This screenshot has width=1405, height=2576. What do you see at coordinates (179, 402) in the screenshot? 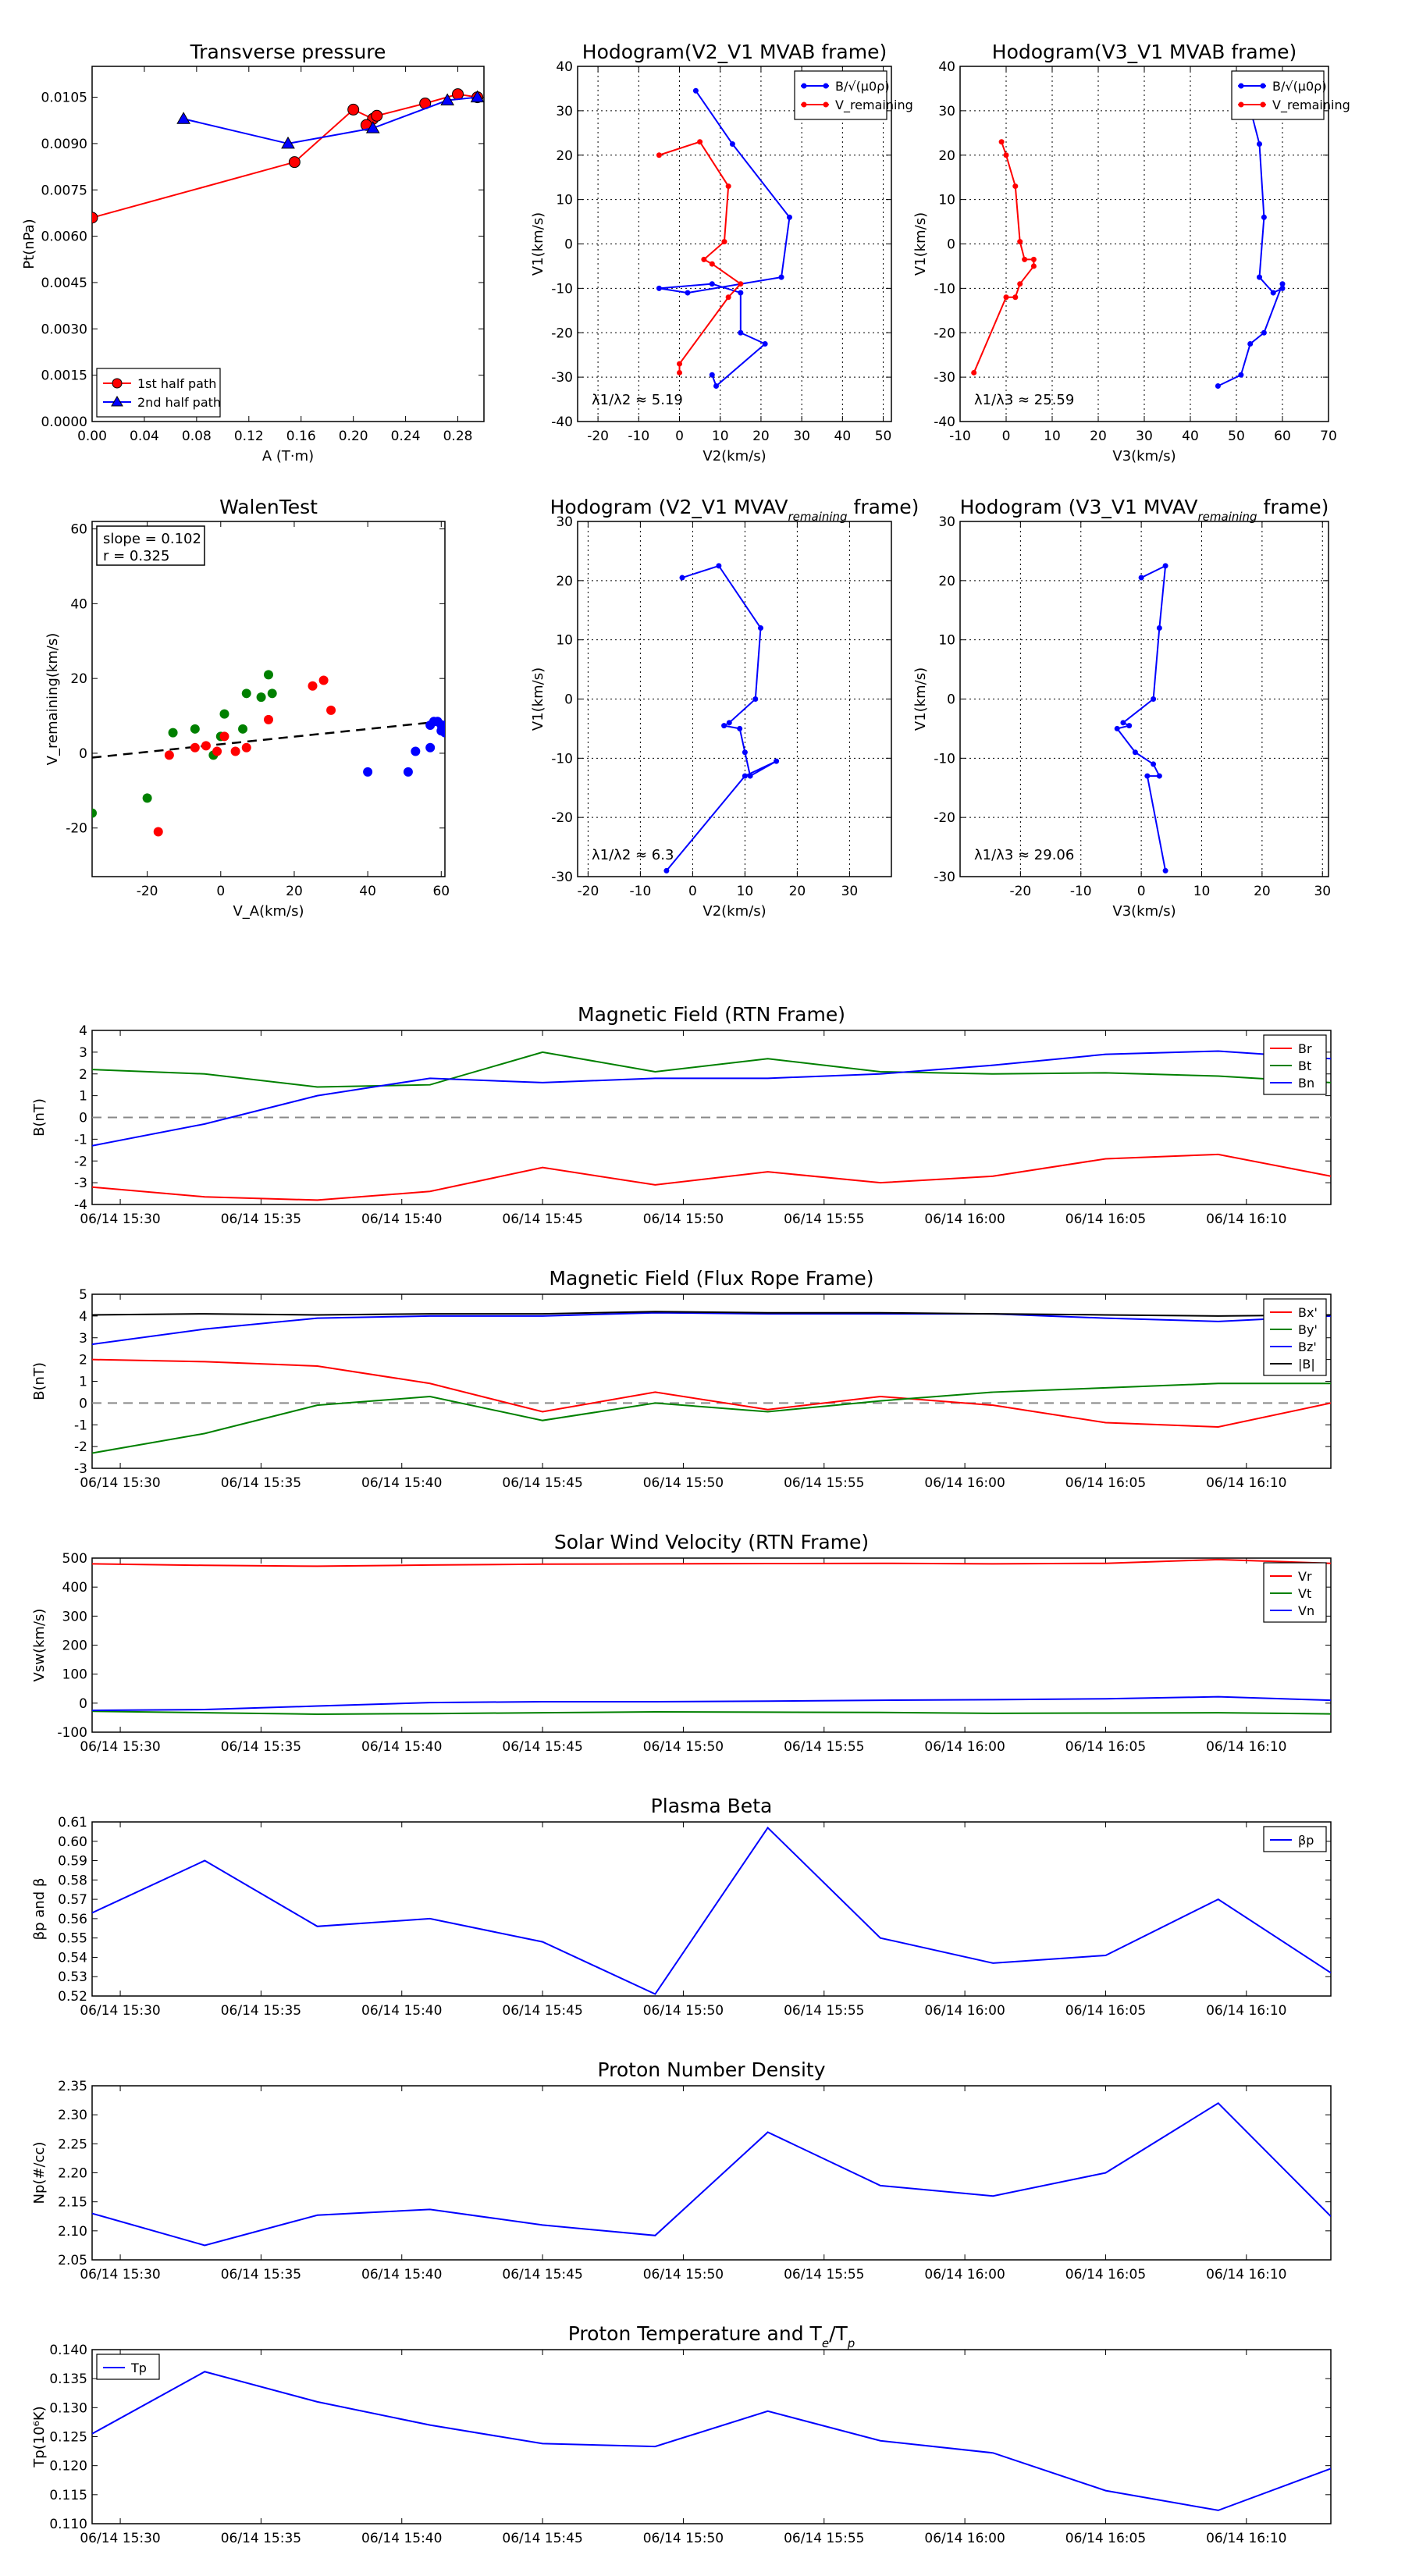
I see `legend-label: 2nd half path` at bounding box center [179, 402].